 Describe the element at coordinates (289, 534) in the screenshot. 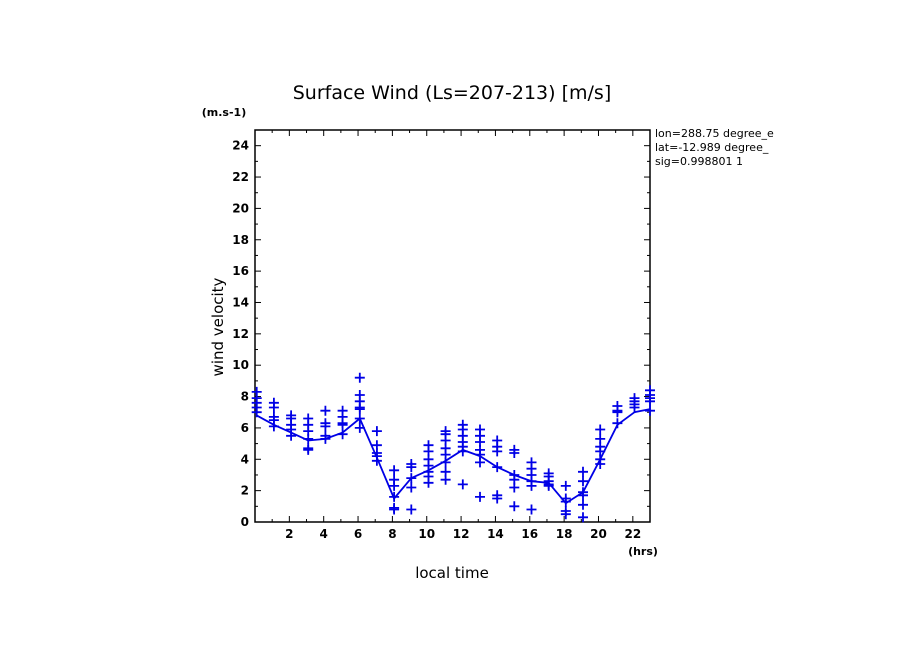

I see `x-tick-label: 2` at that location.